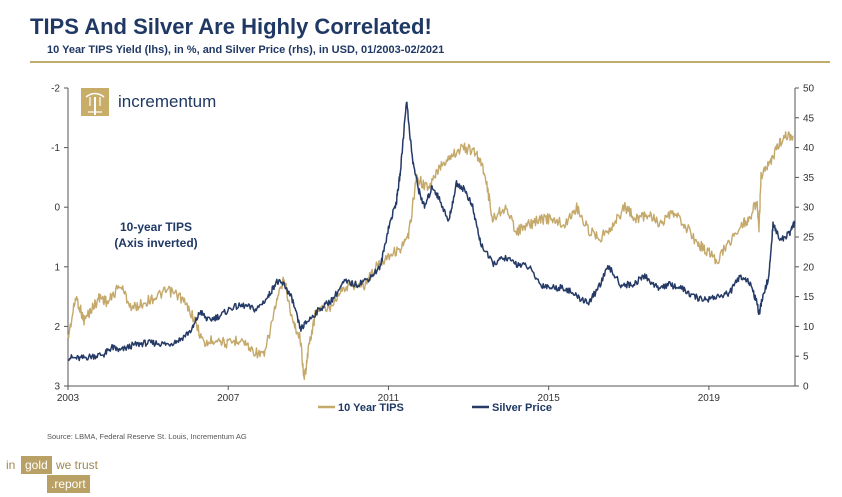 The height and width of the screenshot is (497, 842). What do you see at coordinates (809, 89) in the screenshot?
I see `right-axis-tick-label: 50` at bounding box center [809, 89].